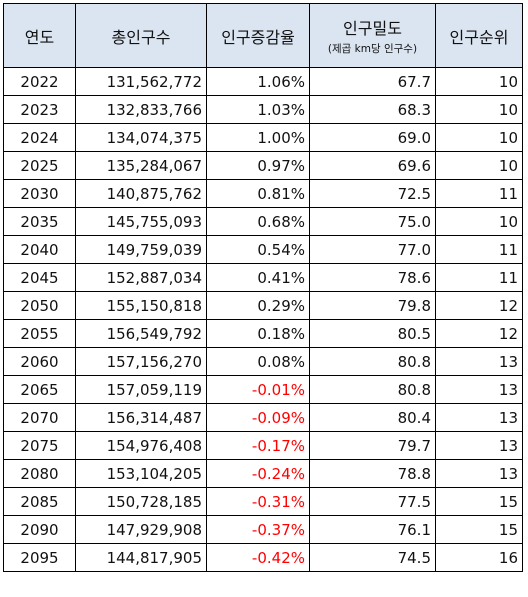 The image size is (528, 597). I want to click on cell-density: 75.0, so click(372, 221).